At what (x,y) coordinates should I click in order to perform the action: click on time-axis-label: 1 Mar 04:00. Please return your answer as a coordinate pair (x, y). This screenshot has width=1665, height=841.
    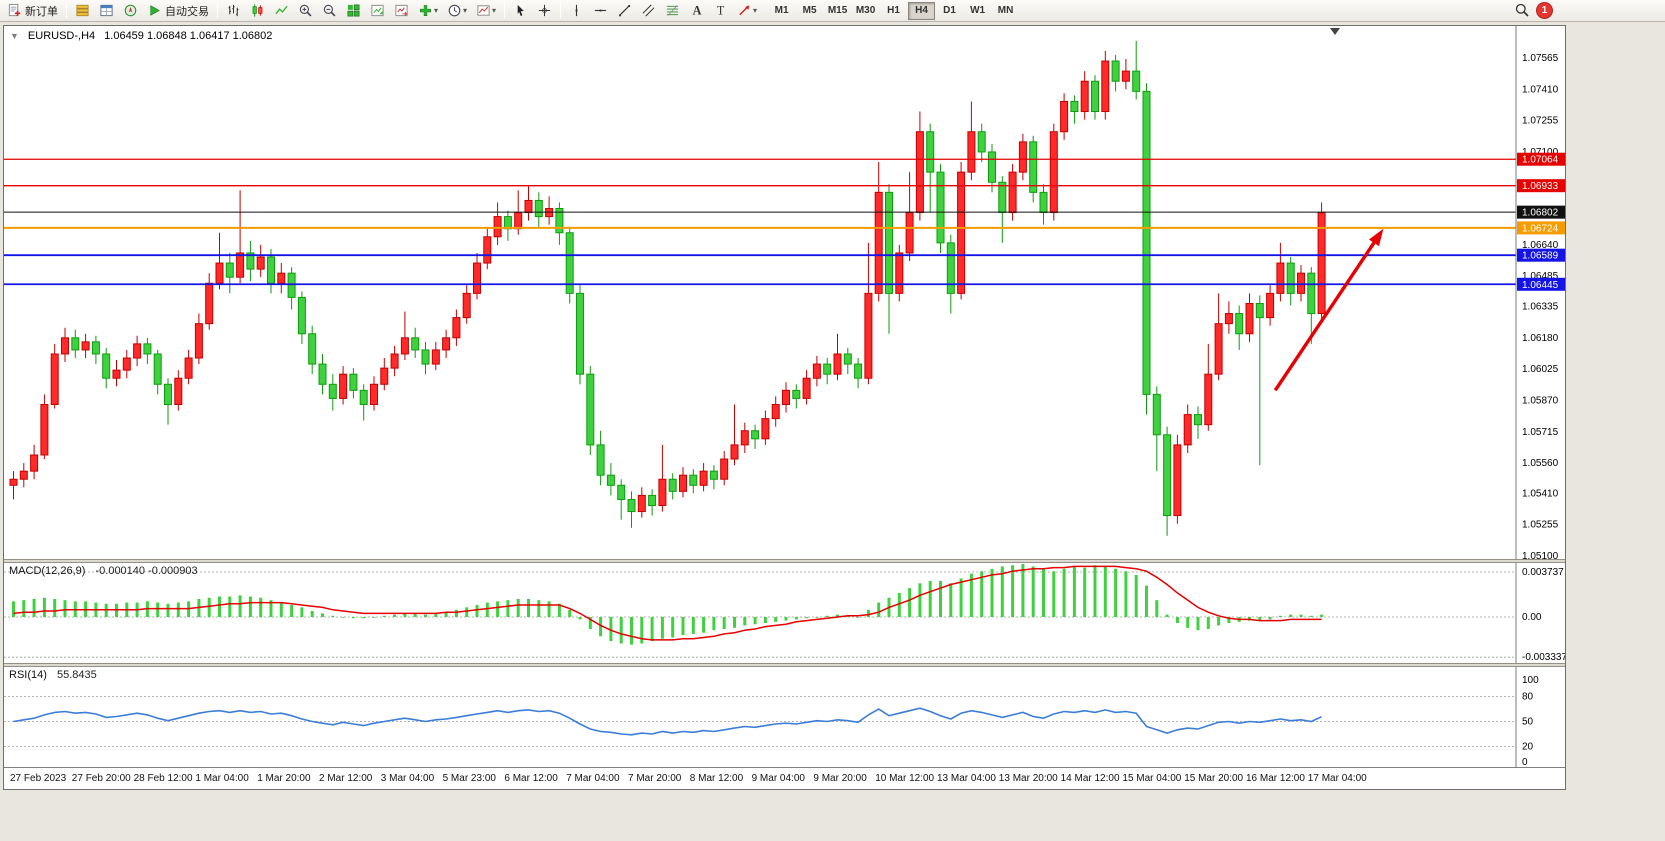
    Looking at the image, I should click on (222, 778).